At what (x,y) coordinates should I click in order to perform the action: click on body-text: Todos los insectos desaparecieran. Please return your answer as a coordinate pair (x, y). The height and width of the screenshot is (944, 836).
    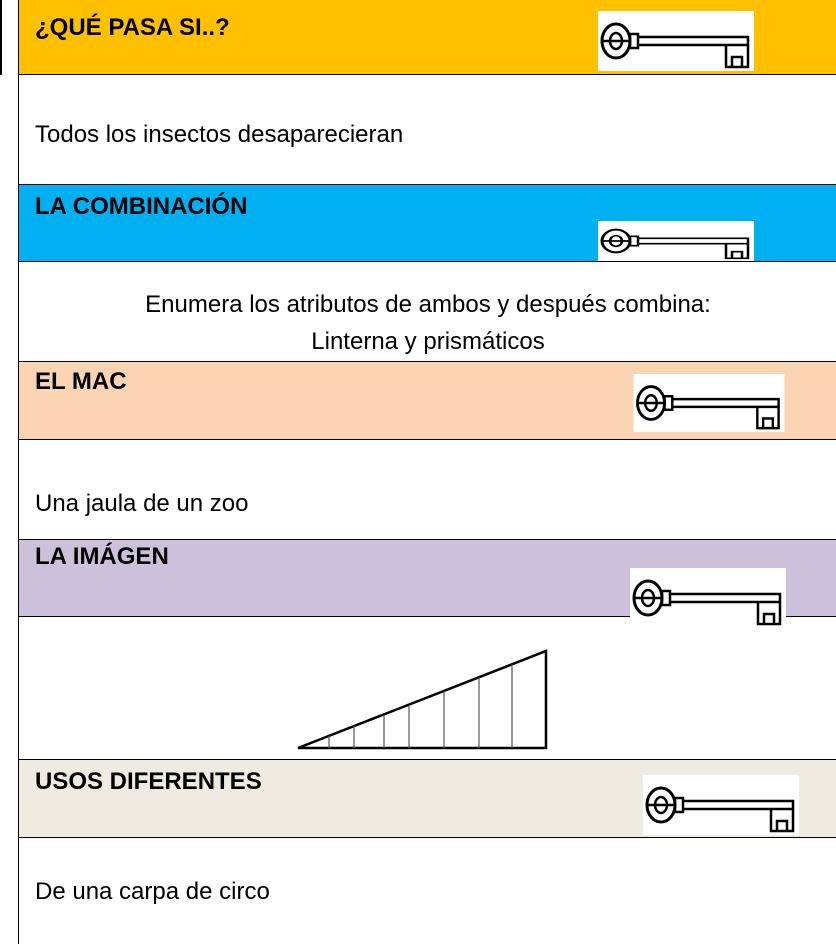
    Looking at the image, I should click on (219, 134).